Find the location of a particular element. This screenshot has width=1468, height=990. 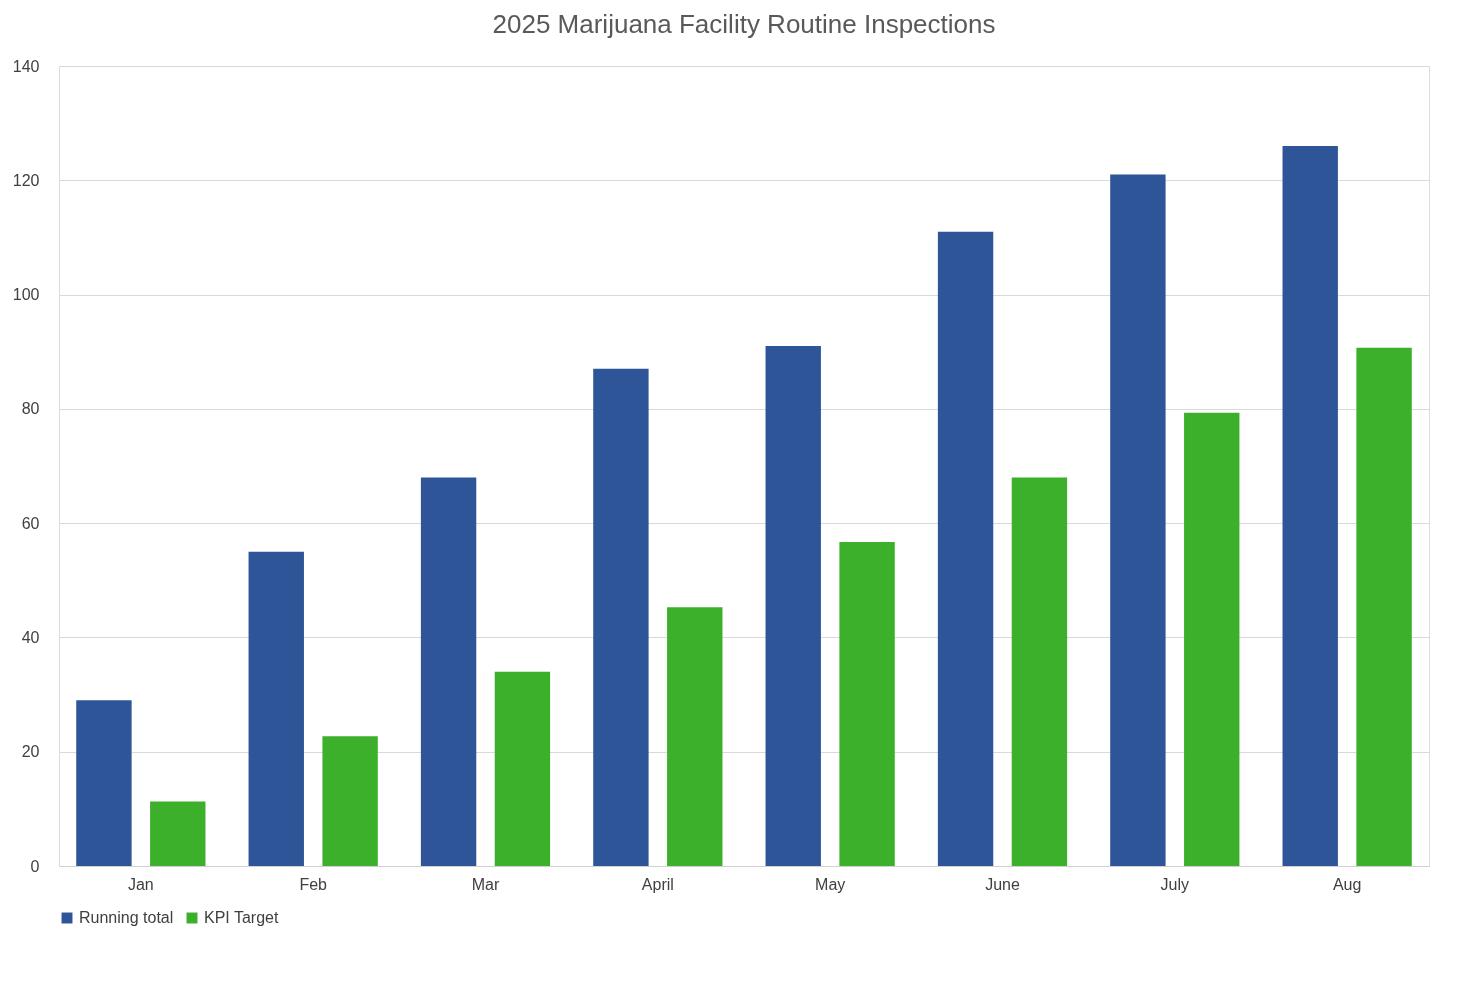

legend-label: KPI Target is located at coordinates (241, 917).